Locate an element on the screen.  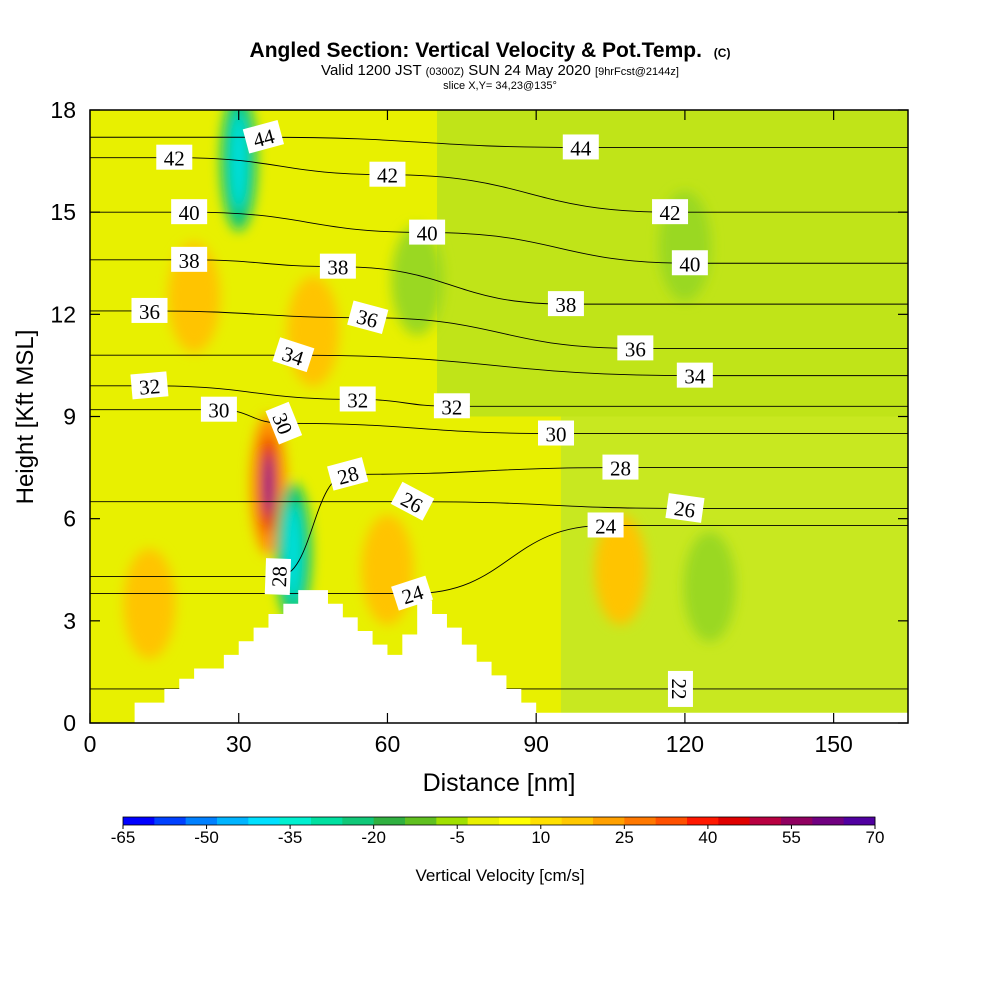
y-tick-label: 3 is located at coordinates (69, 621).